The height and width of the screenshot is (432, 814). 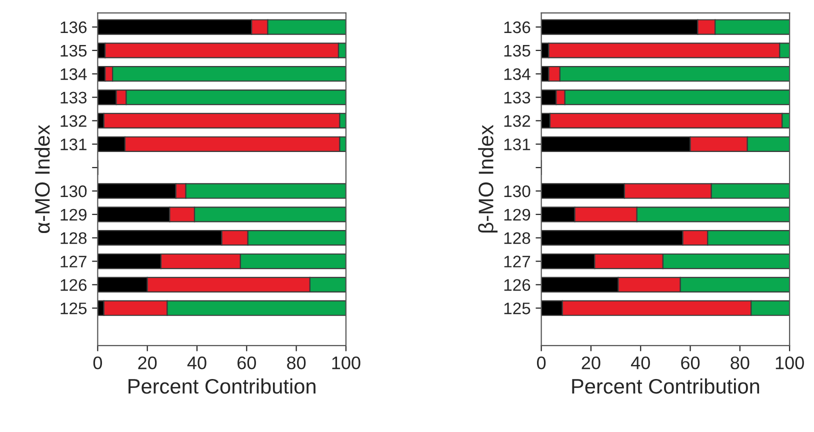 What do you see at coordinates (488, 178) in the screenshot?
I see `y-axis-title: β-MO Index` at bounding box center [488, 178].